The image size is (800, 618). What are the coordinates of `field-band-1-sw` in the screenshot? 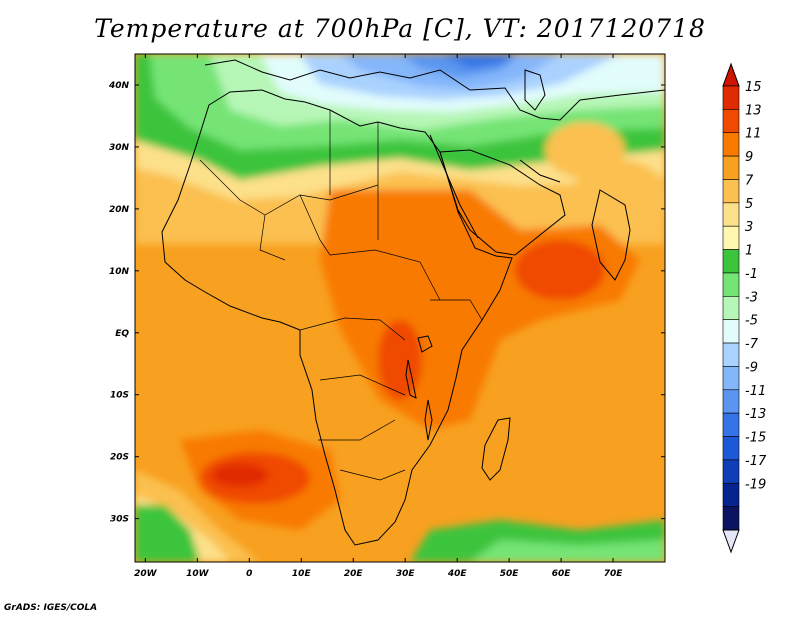 It's located at (167, 533).